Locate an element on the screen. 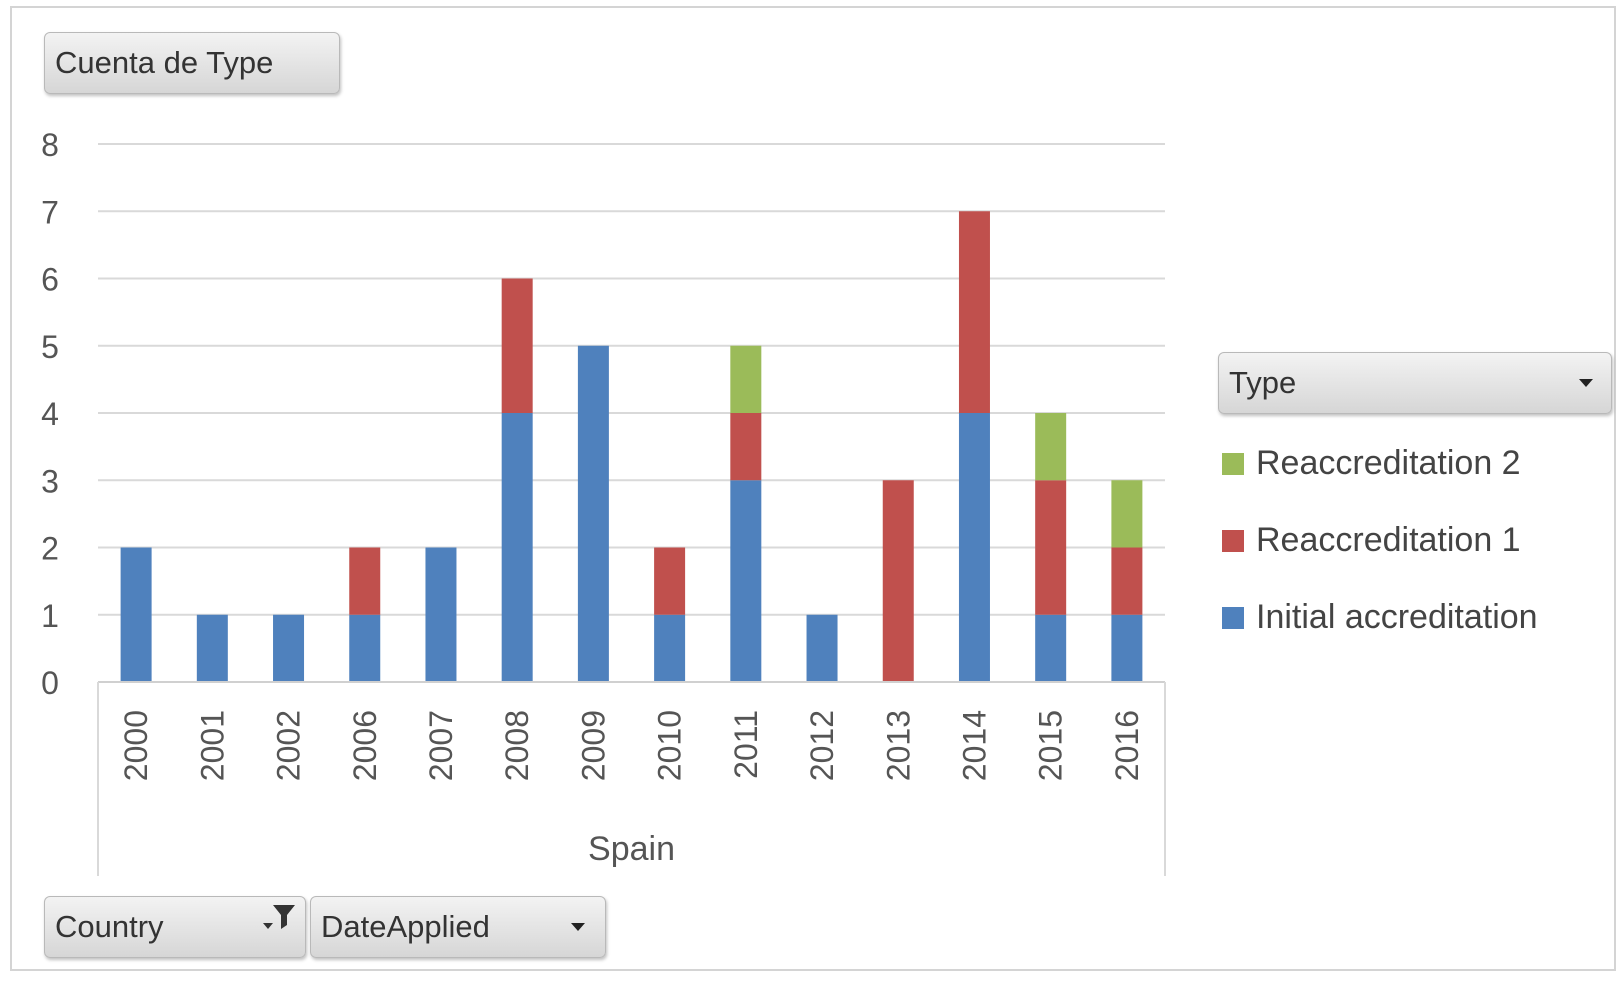  y-tick-label: 1 is located at coordinates (50, 616).